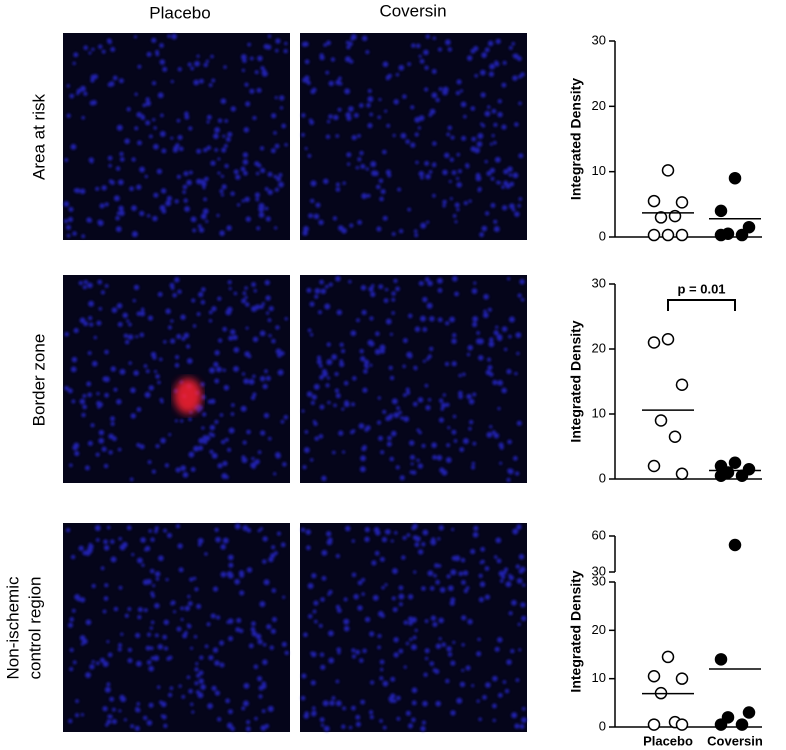 Image resolution: width=786 pixels, height=750 pixels. I want to click on x-tick-label: Placebo, so click(668, 740).